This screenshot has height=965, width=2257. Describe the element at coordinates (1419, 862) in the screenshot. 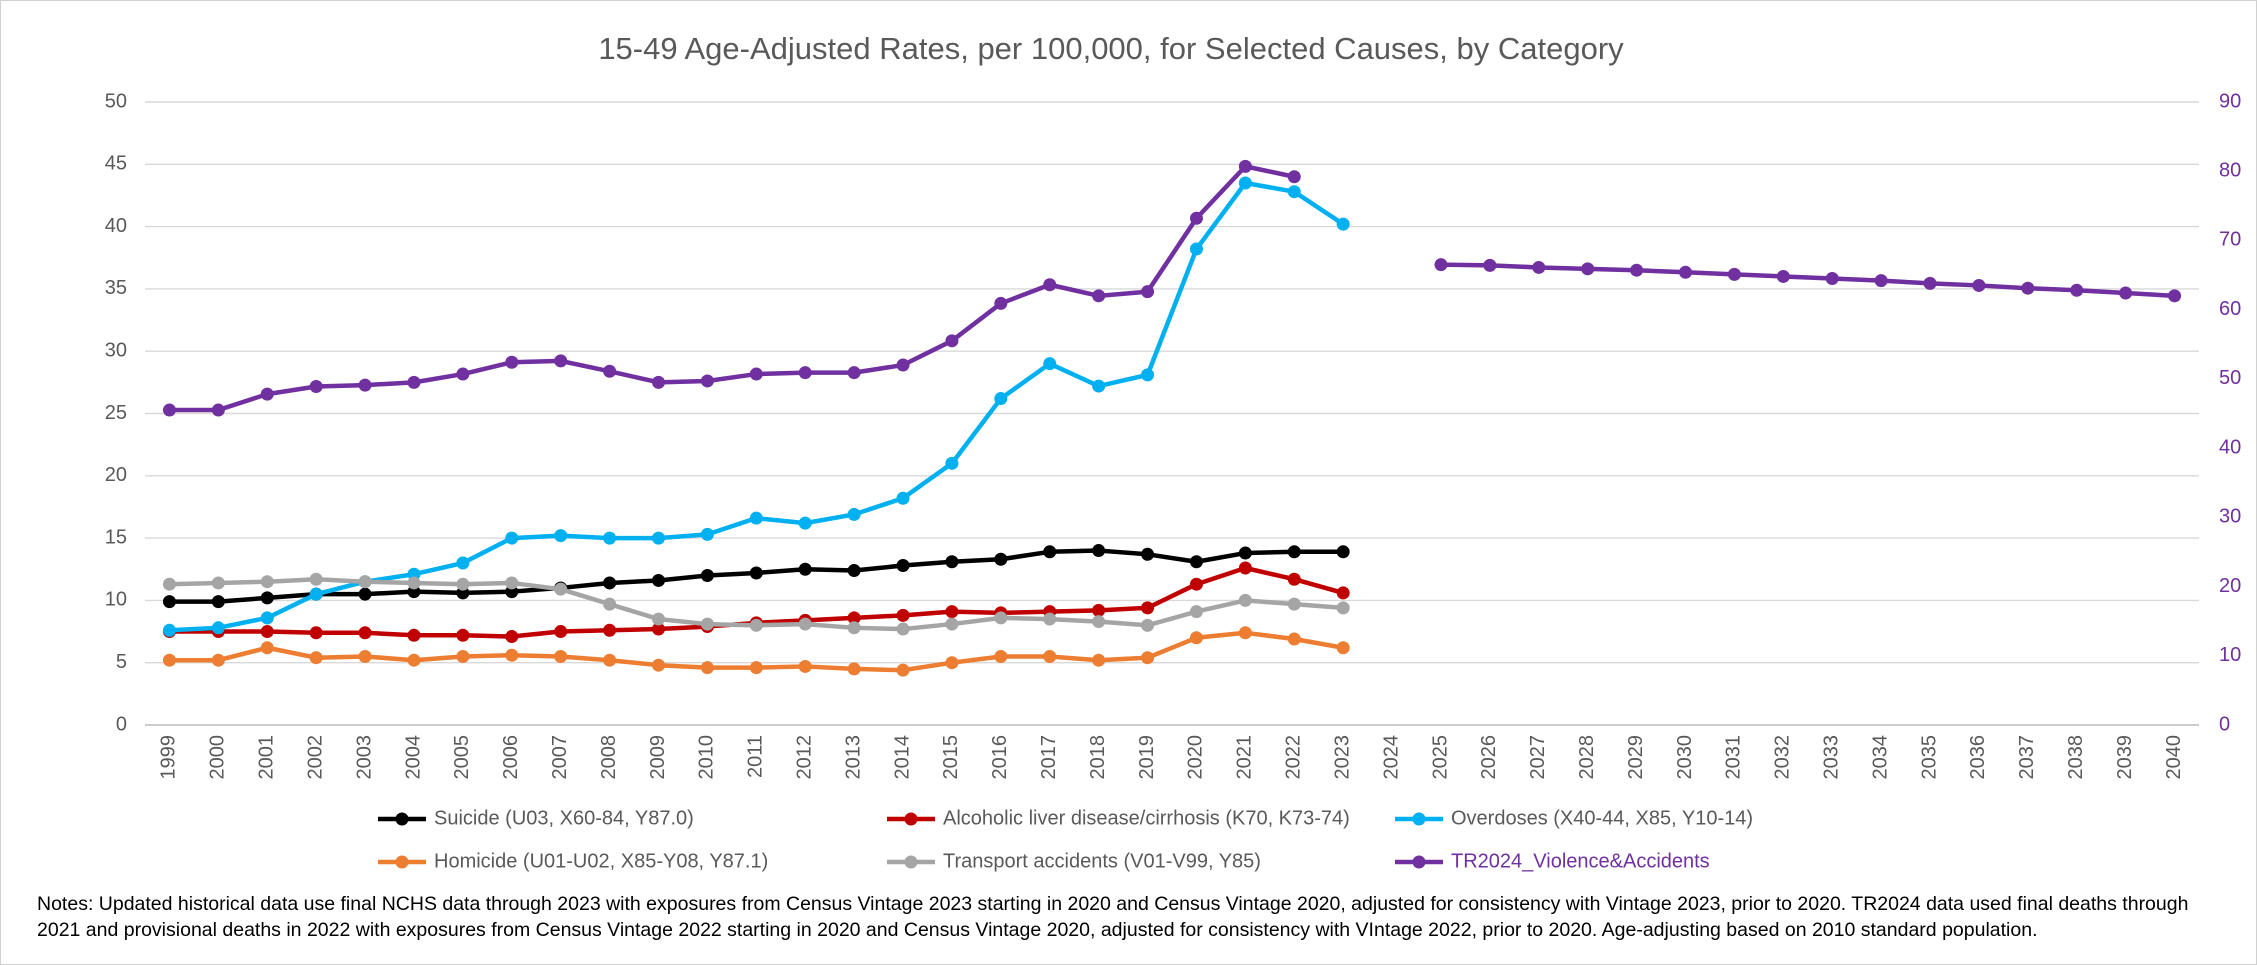

I see `legend-marker` at that location.